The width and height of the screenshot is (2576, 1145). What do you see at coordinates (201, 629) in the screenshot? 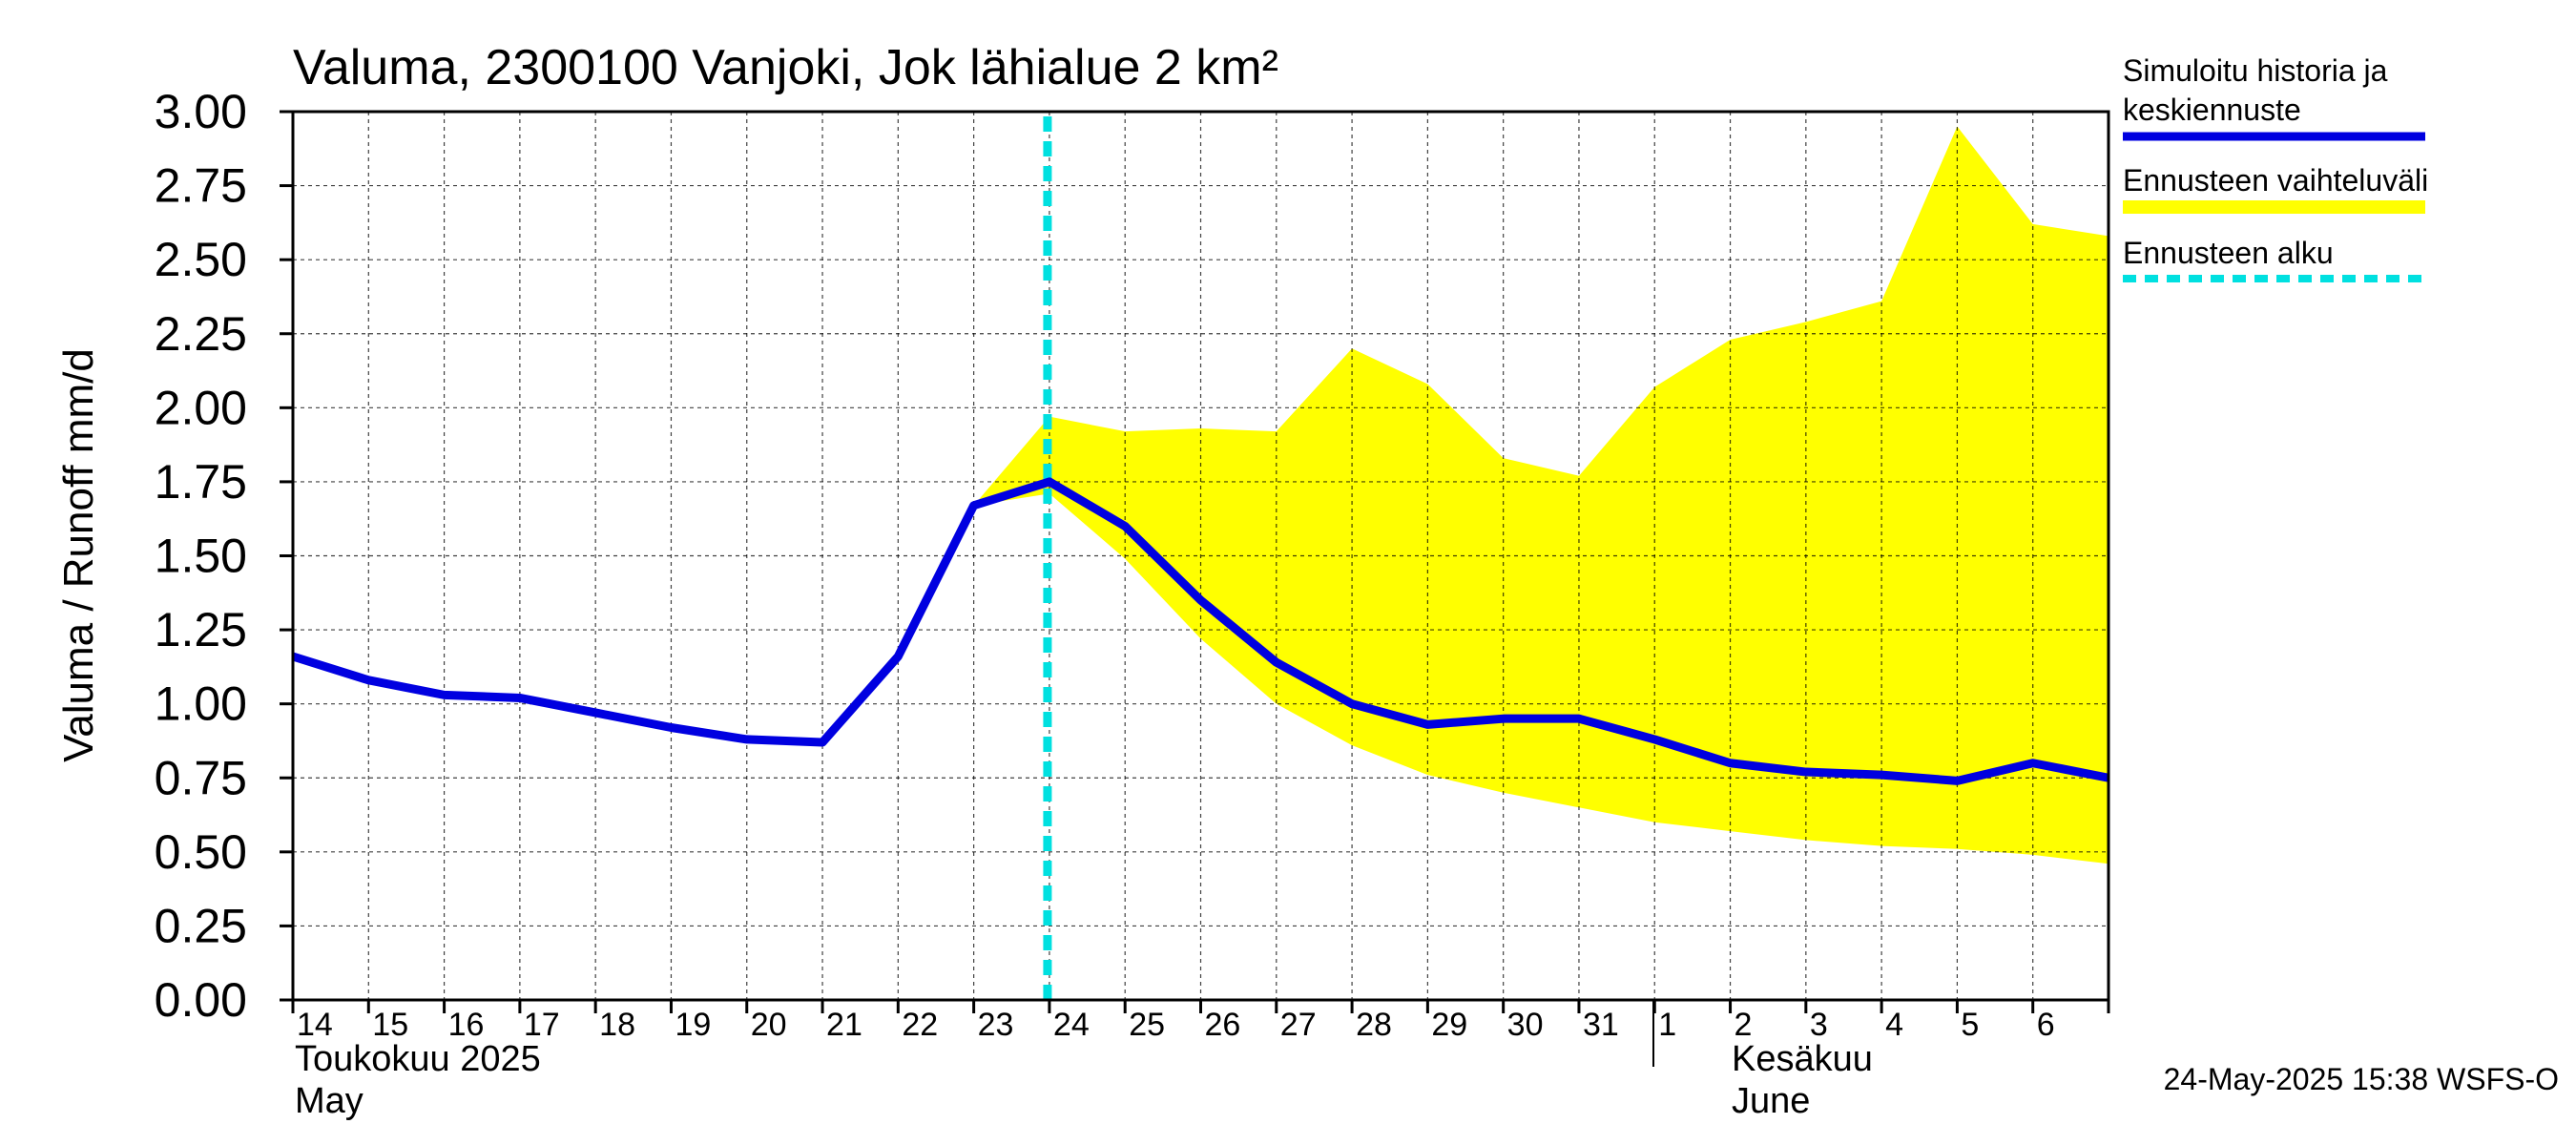
I see `y-tick-label: 1.25` at bounding box center [201, 629].